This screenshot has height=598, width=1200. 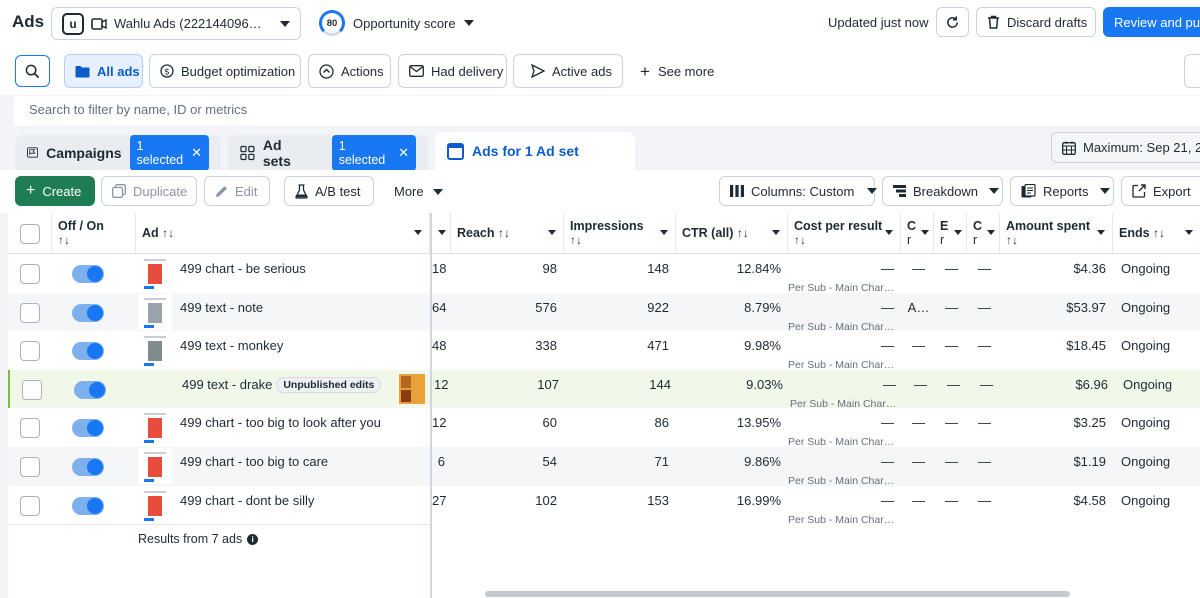 What do you see at coordinates (1056, 233) in the screenshot?
I see `header-amount-spent: Amount spent ↑↓` at bounding box center [1056, 233].